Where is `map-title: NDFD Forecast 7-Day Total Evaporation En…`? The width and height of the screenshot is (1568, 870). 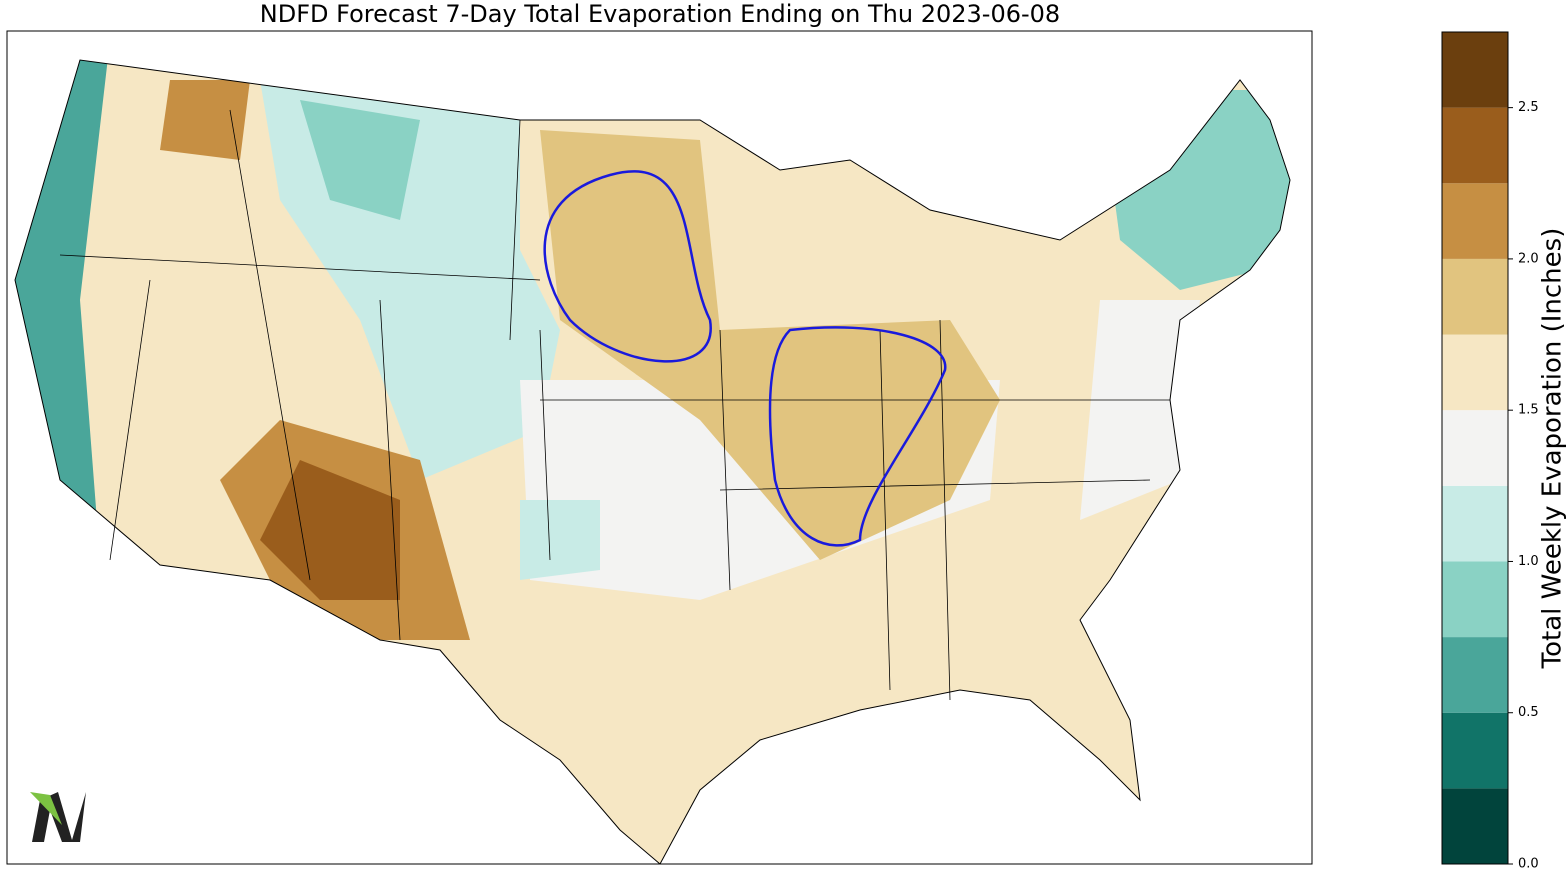 map-title: NDFD Forecast 7-Day Total Evaporation En… is located at coordinates (660, 14).